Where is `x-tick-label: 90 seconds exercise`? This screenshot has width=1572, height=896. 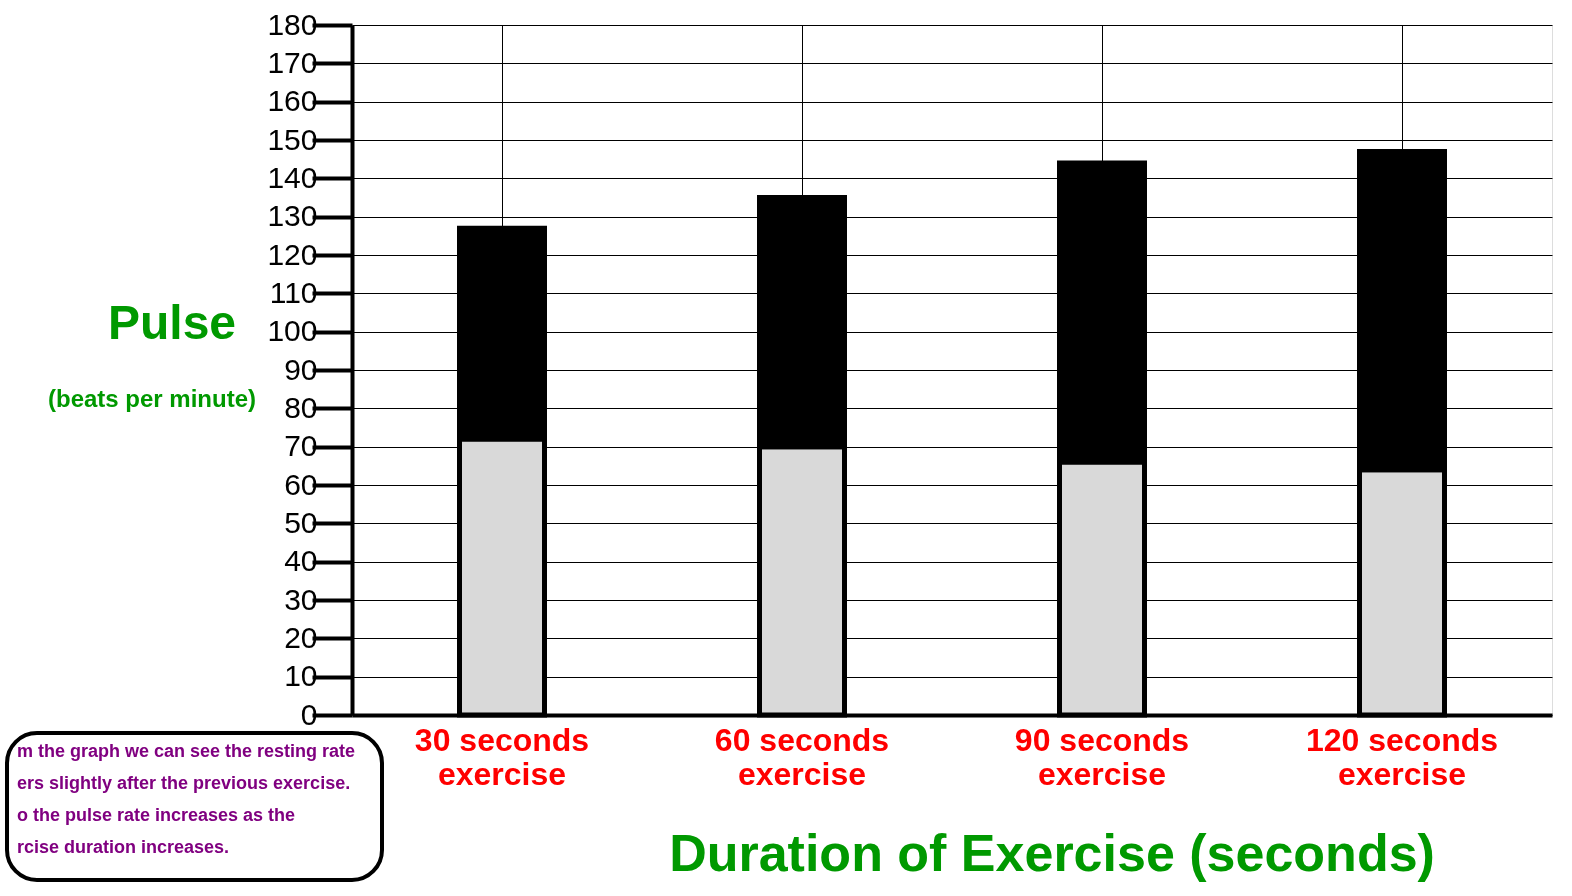
x-tick-label: 90 seconds exercise is located at coordinates (1102, 756).